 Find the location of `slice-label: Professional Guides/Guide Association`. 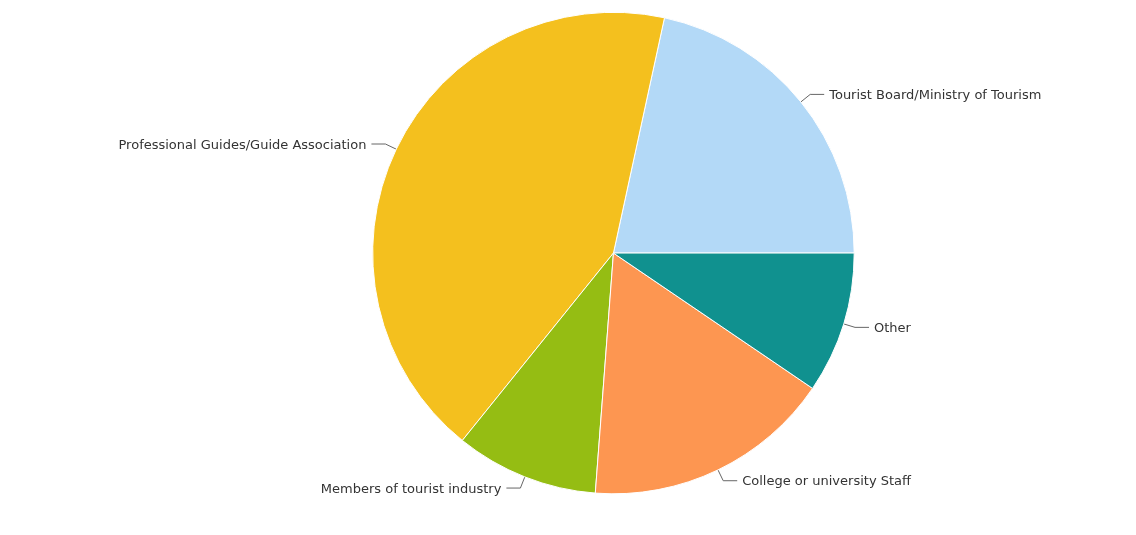

slice-label: Professional Guides/Guide Association is located at coordinates (242, 144).